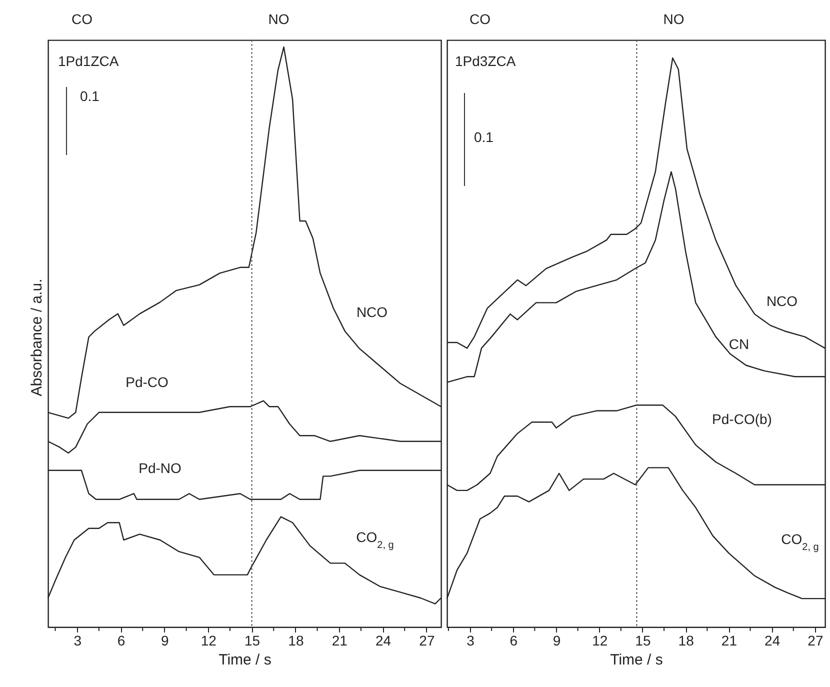 The image size is (830, 687). I want to click on chart-title: 1Pd1ZCA, so click(89, 61).